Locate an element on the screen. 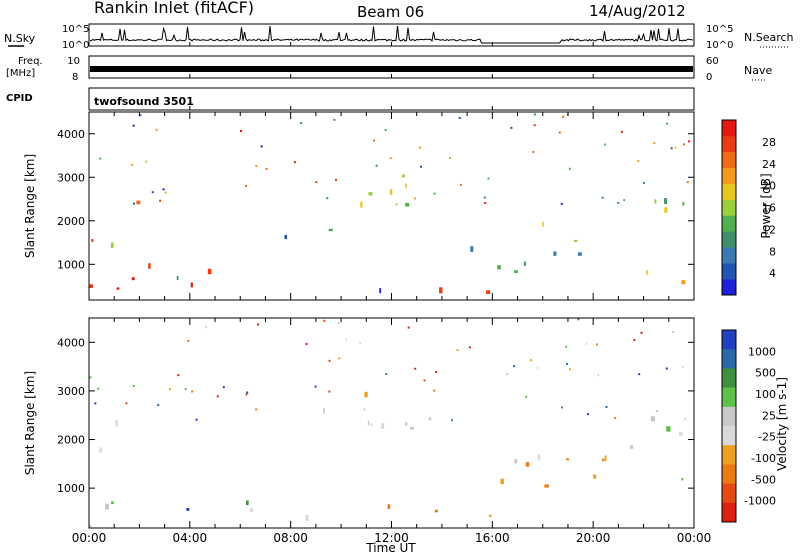 This screenshot has width=800, height=554. velocity-y-label: Slant Range [km] is located at coordinates (30, 423).